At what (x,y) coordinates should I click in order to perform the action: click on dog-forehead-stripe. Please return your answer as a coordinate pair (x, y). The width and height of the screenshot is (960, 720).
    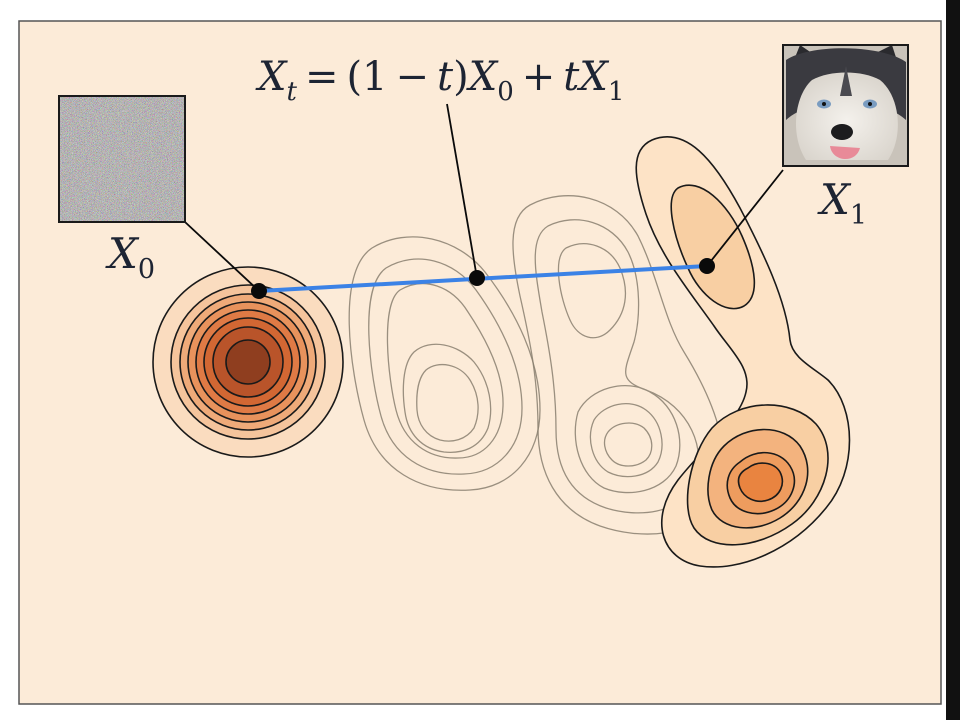
    Looking at the image, I should click on (846, 81).